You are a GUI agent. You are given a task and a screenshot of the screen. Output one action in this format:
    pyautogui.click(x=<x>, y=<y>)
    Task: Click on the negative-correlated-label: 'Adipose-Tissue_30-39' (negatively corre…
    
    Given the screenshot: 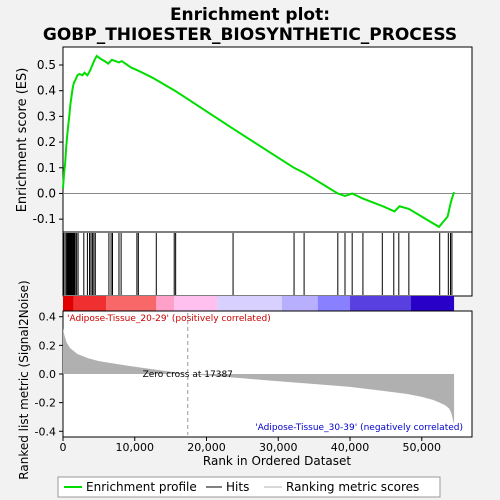 What is the action you would take?
    pyautogui.click(x=359, y=428)
    